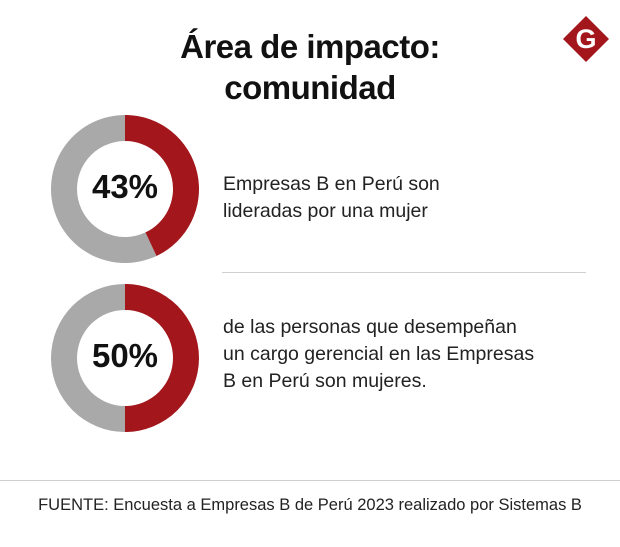  I want to click on donut-2-value-label: 50%, so click(125, 355).